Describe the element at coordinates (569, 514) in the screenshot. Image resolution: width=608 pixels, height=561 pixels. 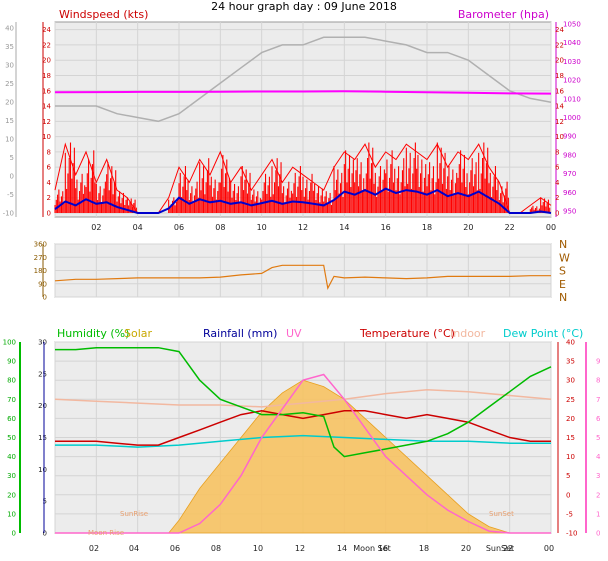
I see `panel-3-temp-tick: -5` at that location.